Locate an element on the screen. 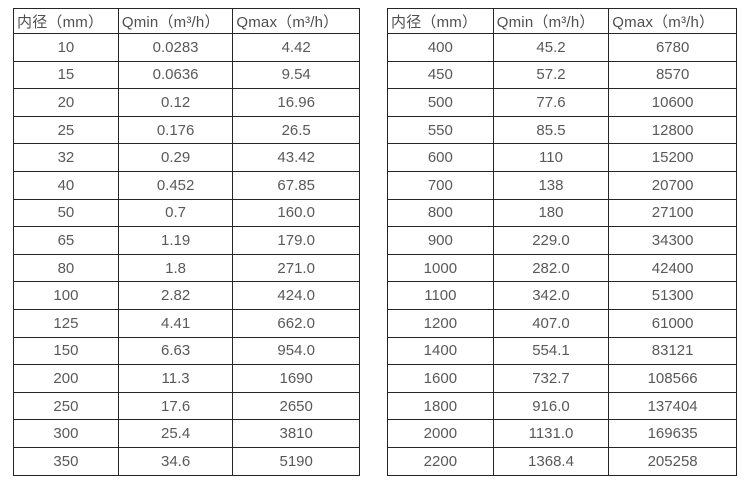 The width and height of the screenshot is (750, 483). cell-qmin: 916.0 is located at coordinates (551, 406).